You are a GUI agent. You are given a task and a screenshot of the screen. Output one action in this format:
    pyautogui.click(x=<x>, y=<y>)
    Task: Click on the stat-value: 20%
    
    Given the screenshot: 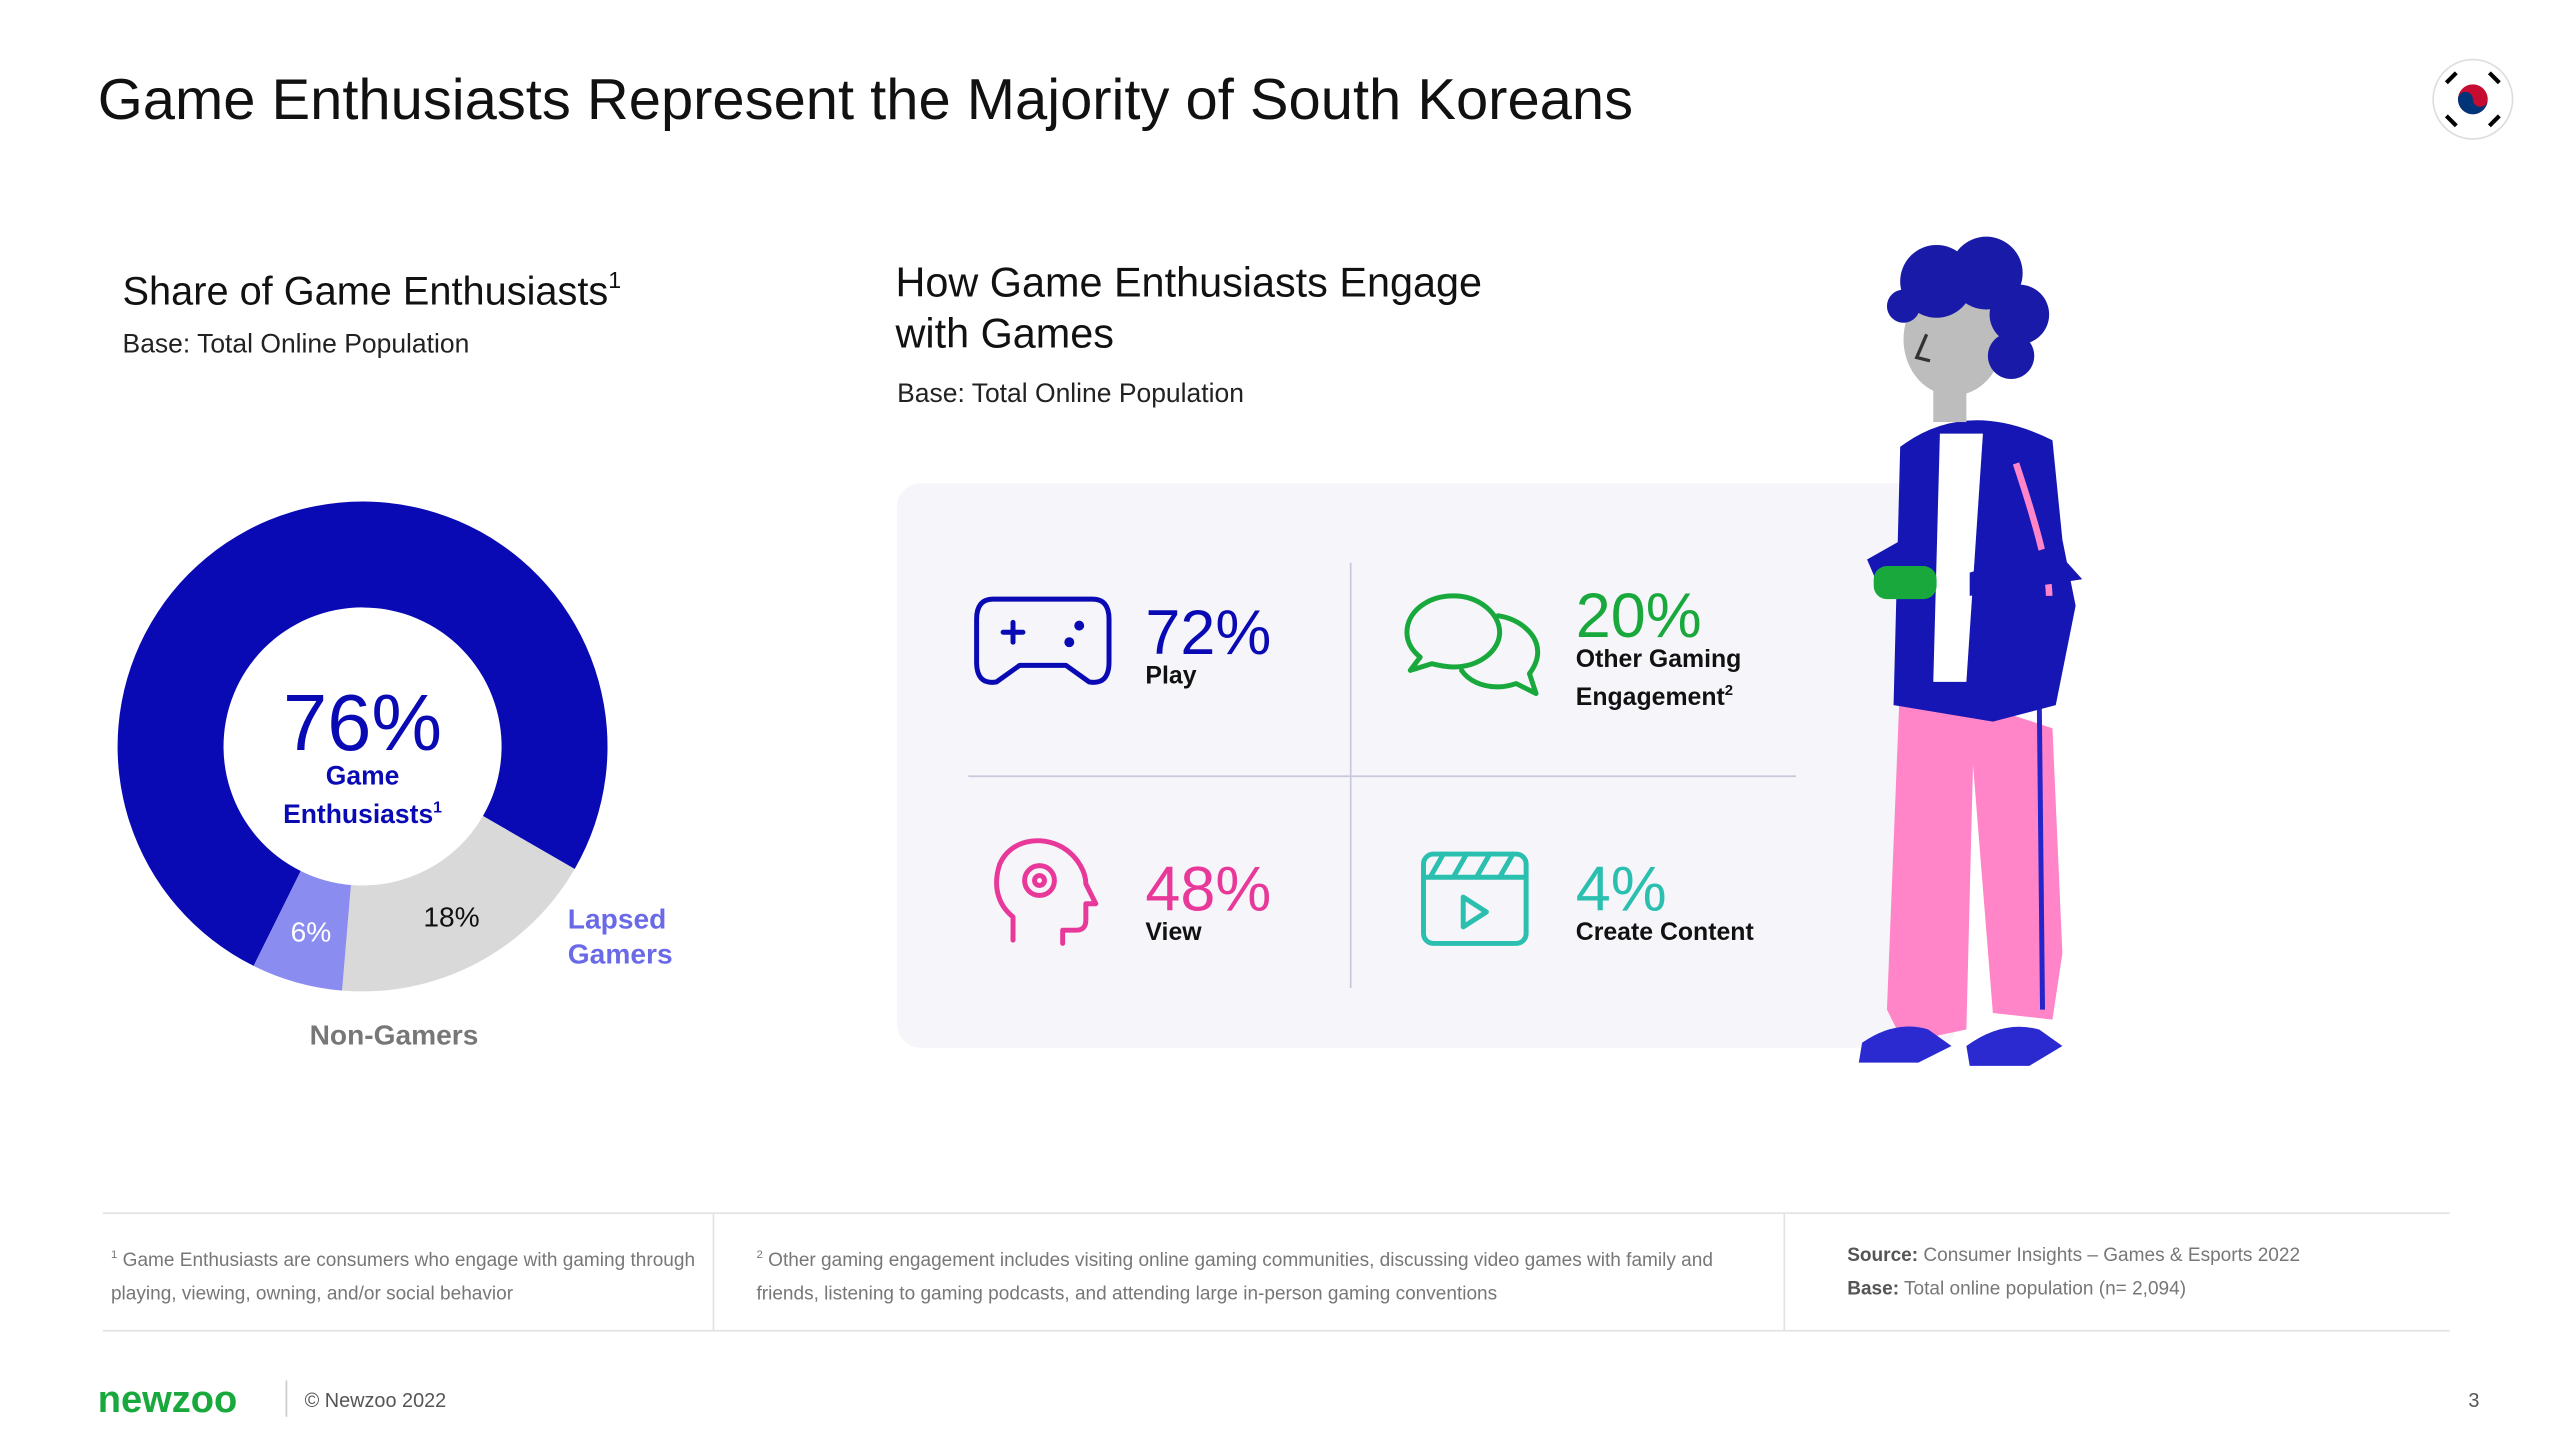 What is the action you would take?
    pyautogui.click(x=1639, y=616)
    